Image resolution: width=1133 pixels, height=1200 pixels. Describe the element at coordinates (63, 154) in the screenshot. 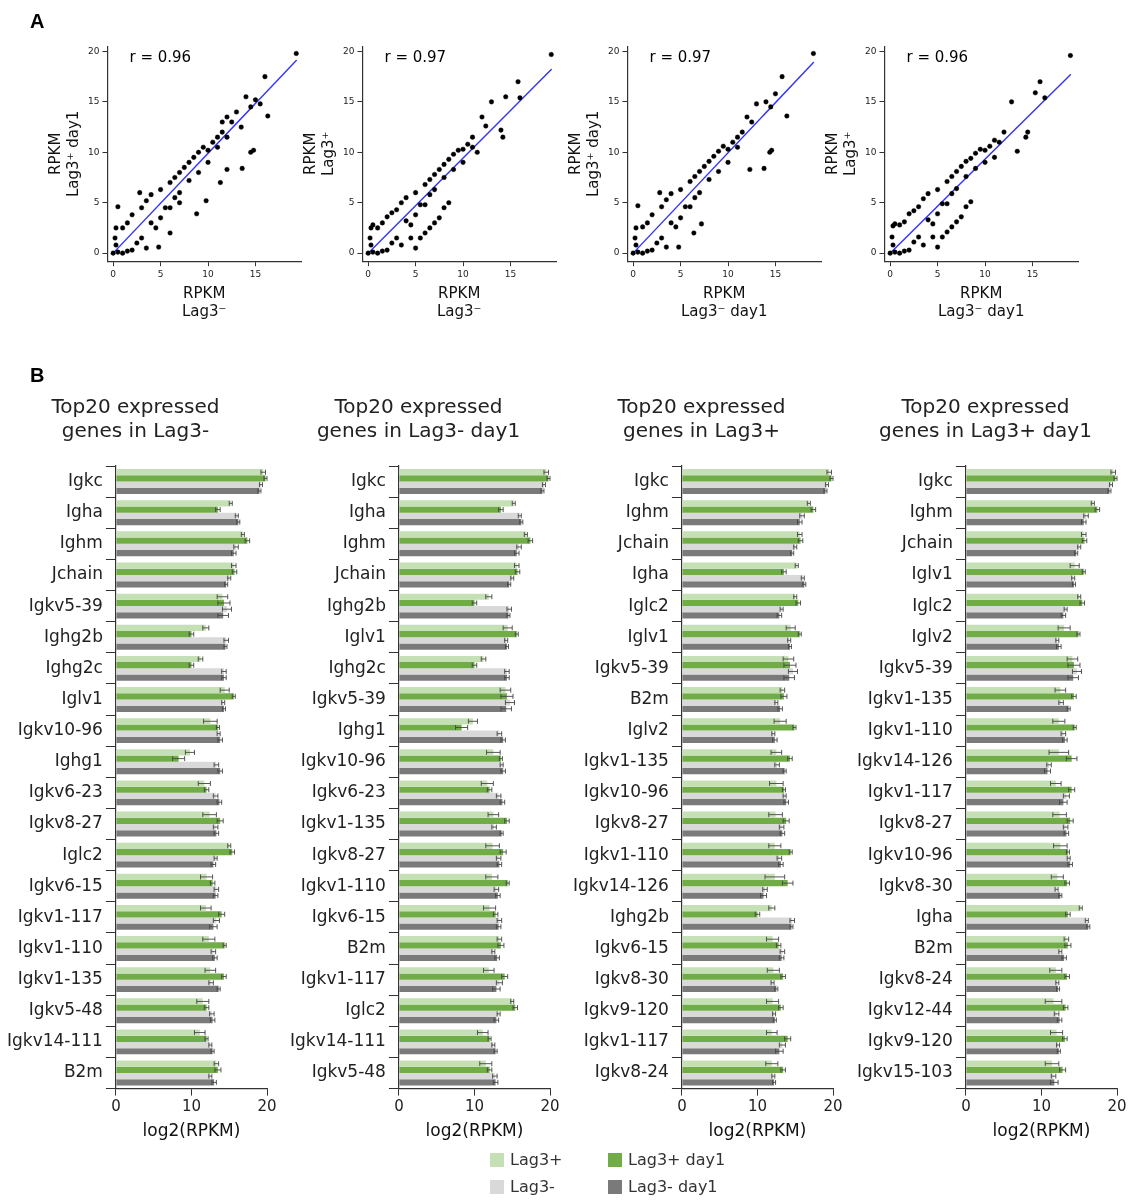

I see `y-axis-title: RPKM Lag3⁺ day1` at that location.